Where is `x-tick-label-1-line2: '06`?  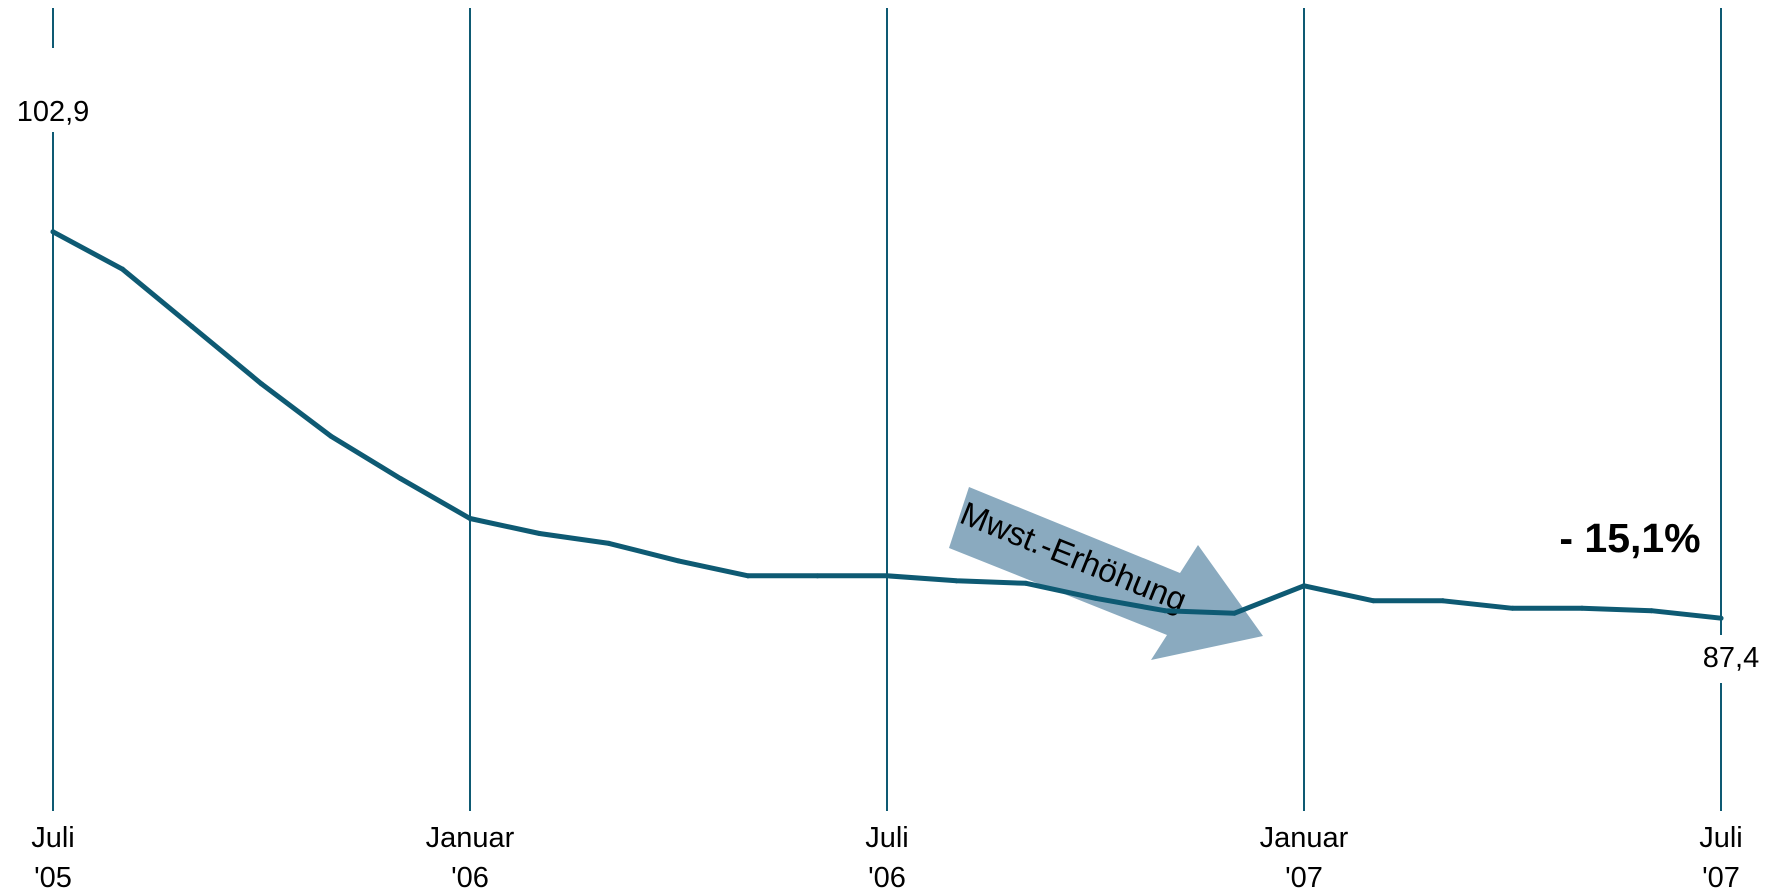 x-tick-label-1-line2: '06 is located at coordinates (470, 875).